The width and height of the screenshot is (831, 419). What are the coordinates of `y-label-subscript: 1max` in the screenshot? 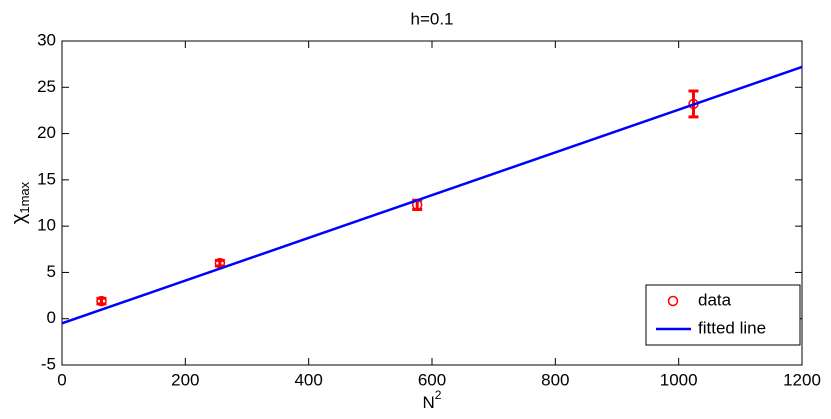 It's located at (24, 197).